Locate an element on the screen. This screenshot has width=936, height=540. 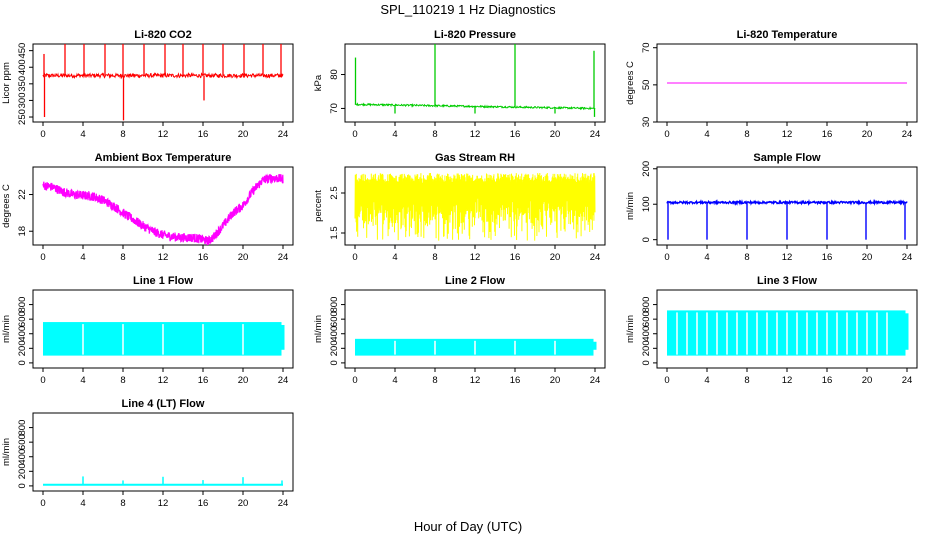
y-axis-label: ml/min is located at coordinates (318, 329).